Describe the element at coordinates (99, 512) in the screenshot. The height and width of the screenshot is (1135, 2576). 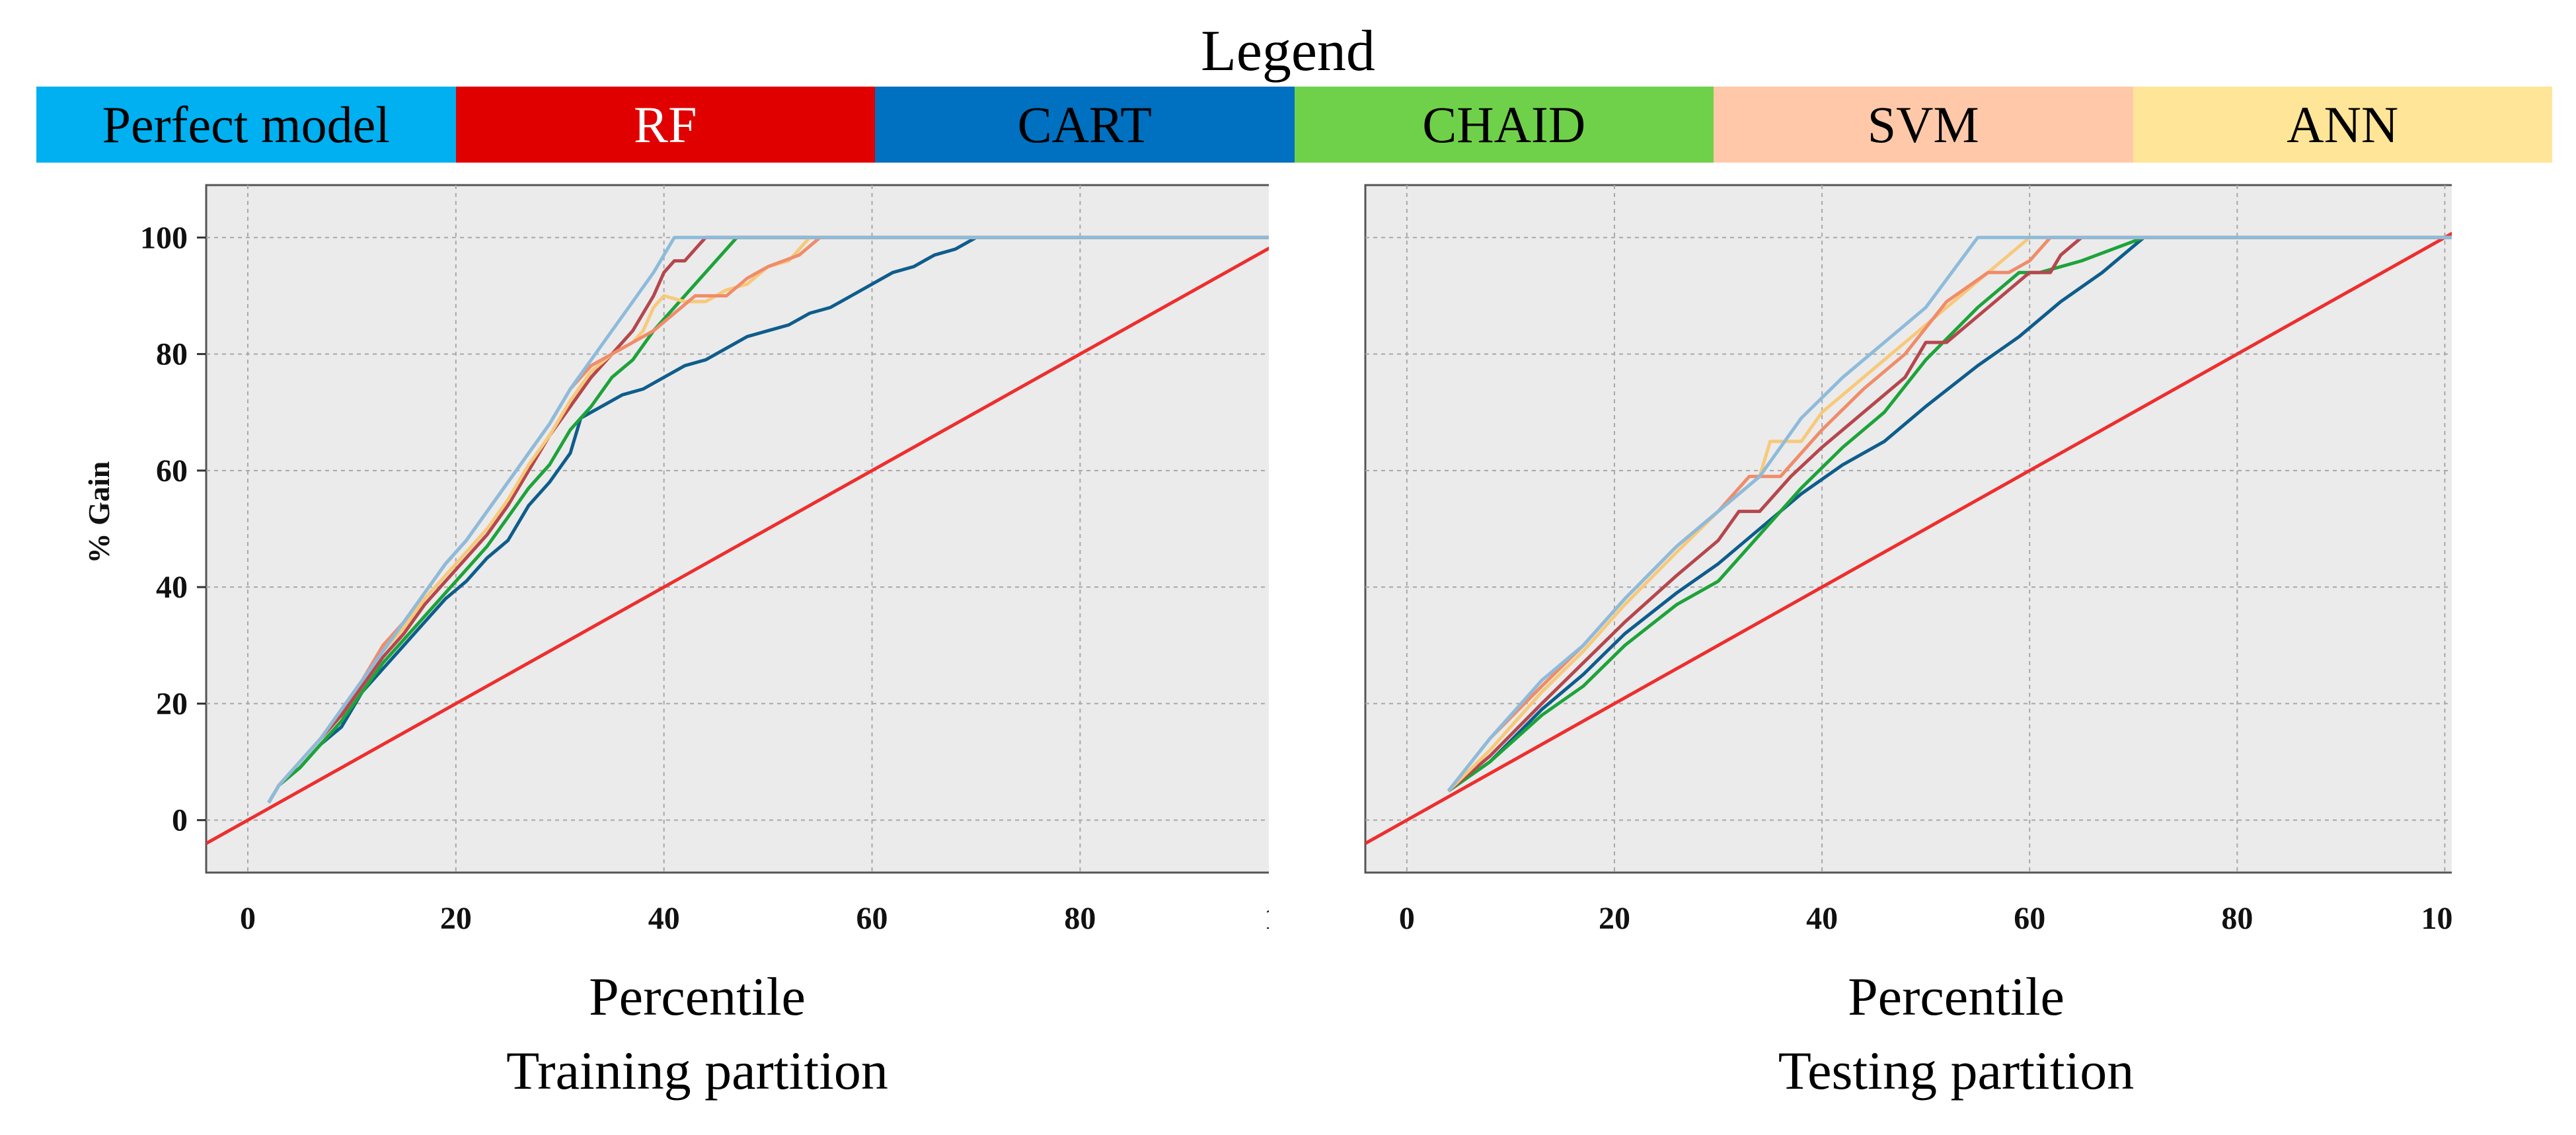
I see `y-axis-label: % Gain` at that location.